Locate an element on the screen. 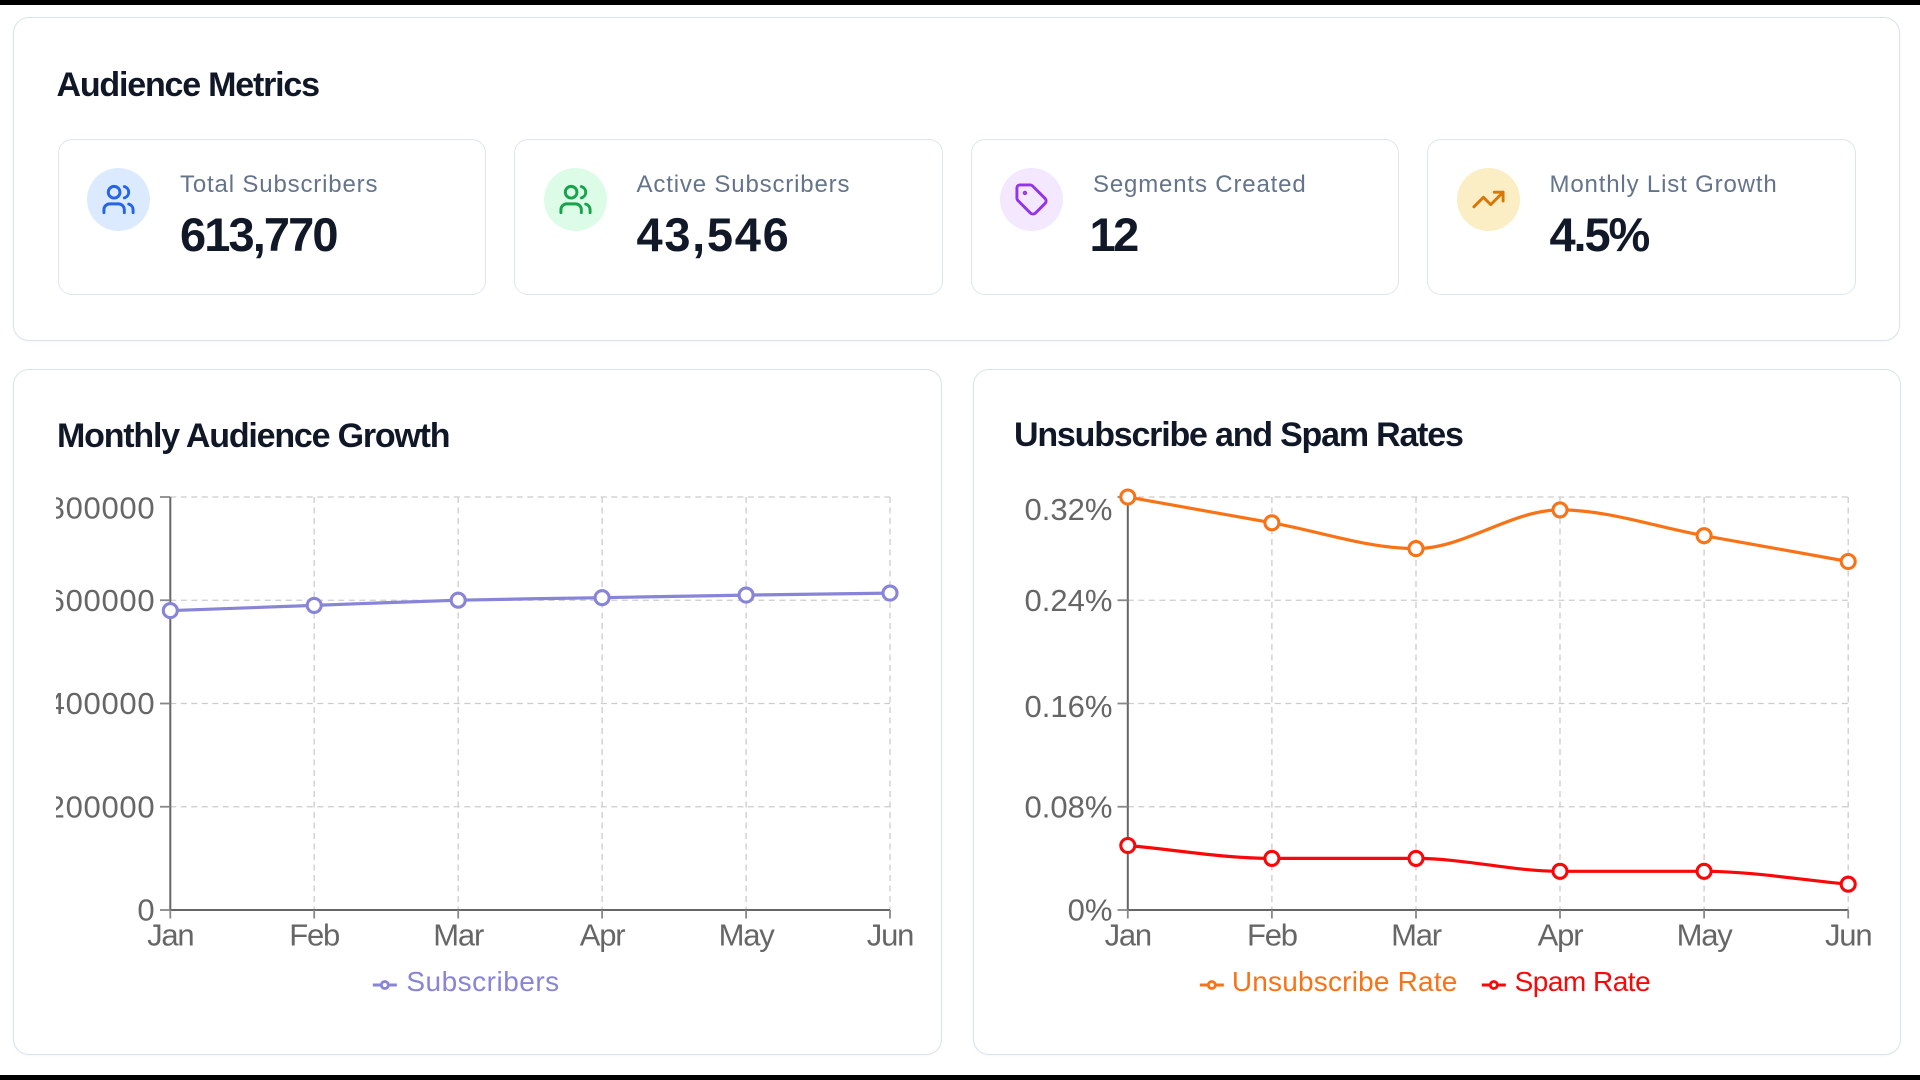  svg-text: 0.24% is located at coordinates (1068, 600).